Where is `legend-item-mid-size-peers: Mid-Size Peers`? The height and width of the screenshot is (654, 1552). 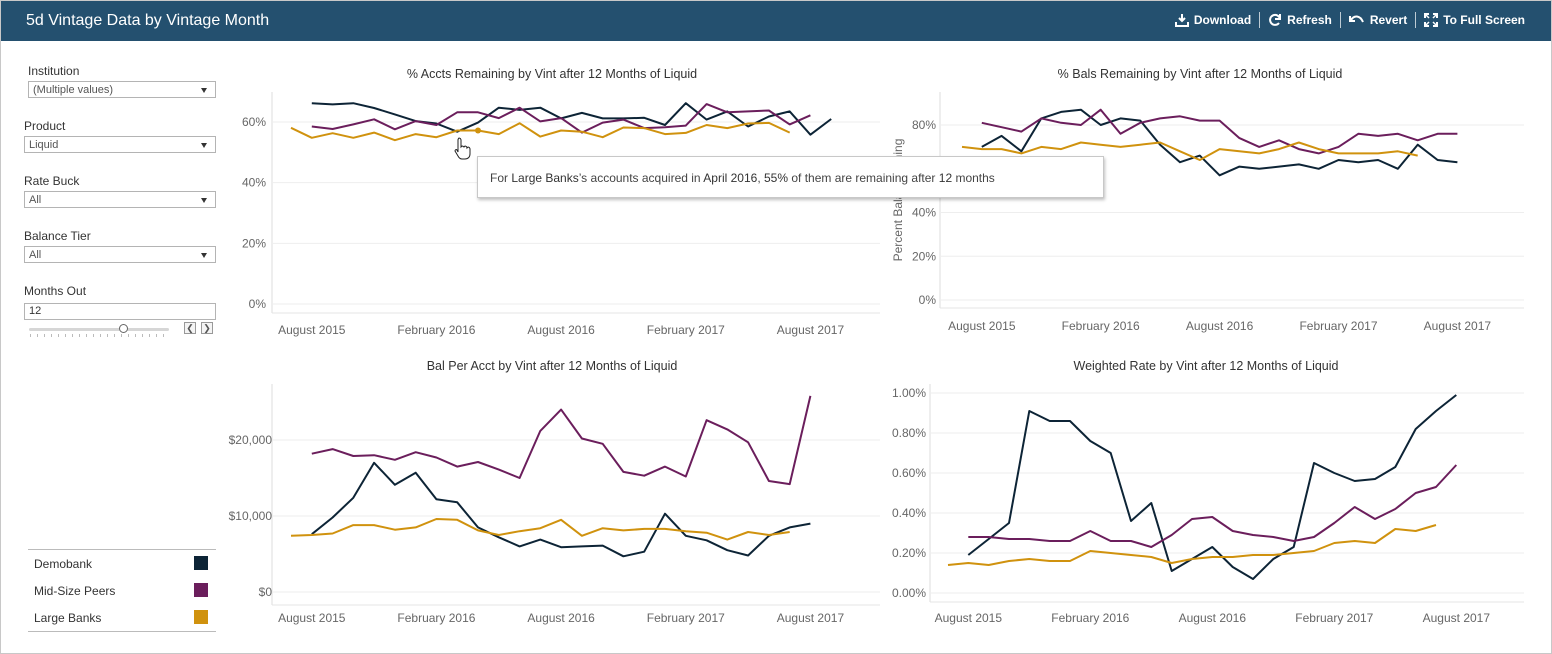
legend-item-mid-size-peers: Mid-Size Peers is located at coordinates (122, 590).